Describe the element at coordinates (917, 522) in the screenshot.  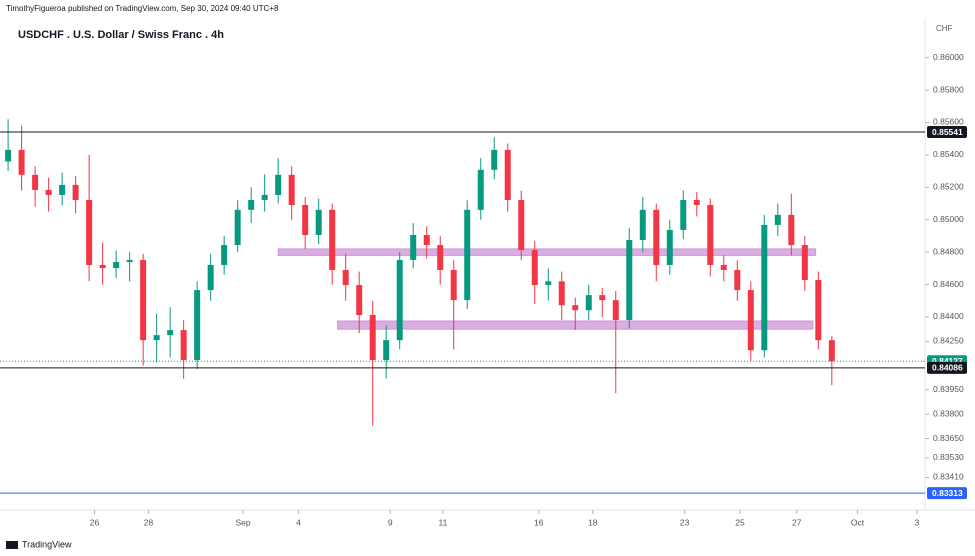
I see `x-tick-label: 3` at that location.